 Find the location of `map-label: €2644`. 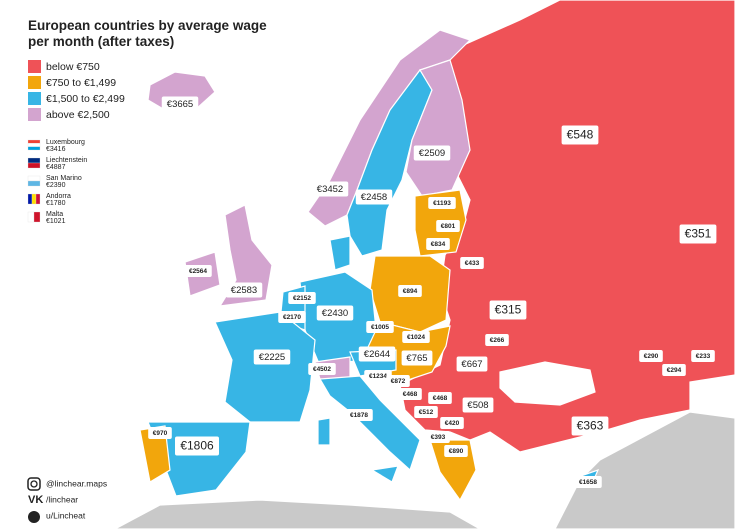

map-label: €2644 is located at coordinates (377, 354).